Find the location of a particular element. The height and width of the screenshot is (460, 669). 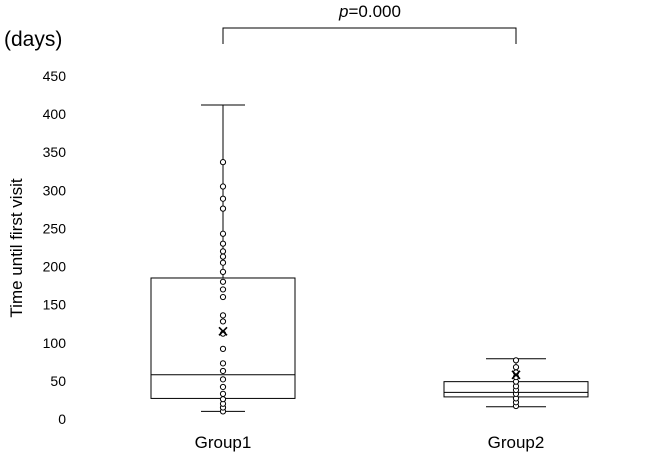

y-axis: 0 50 100 150 200 250 300 350 400 450 is located at coordinates (55, 247).